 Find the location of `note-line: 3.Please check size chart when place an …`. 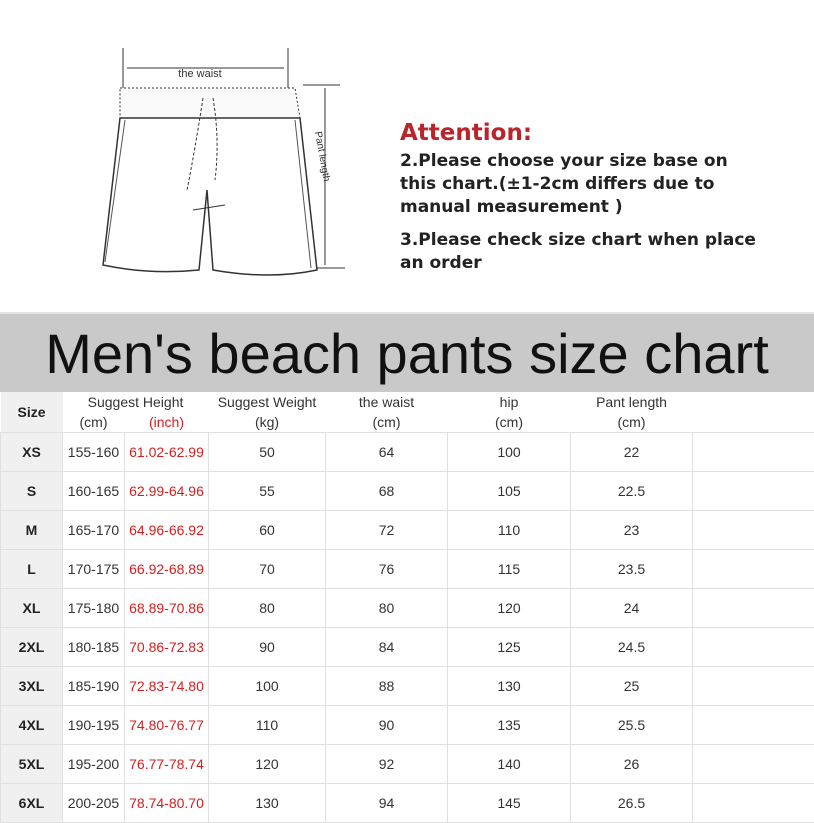

note-line: 3.Please check size chart when place an … is located at coordinates (578, 251).